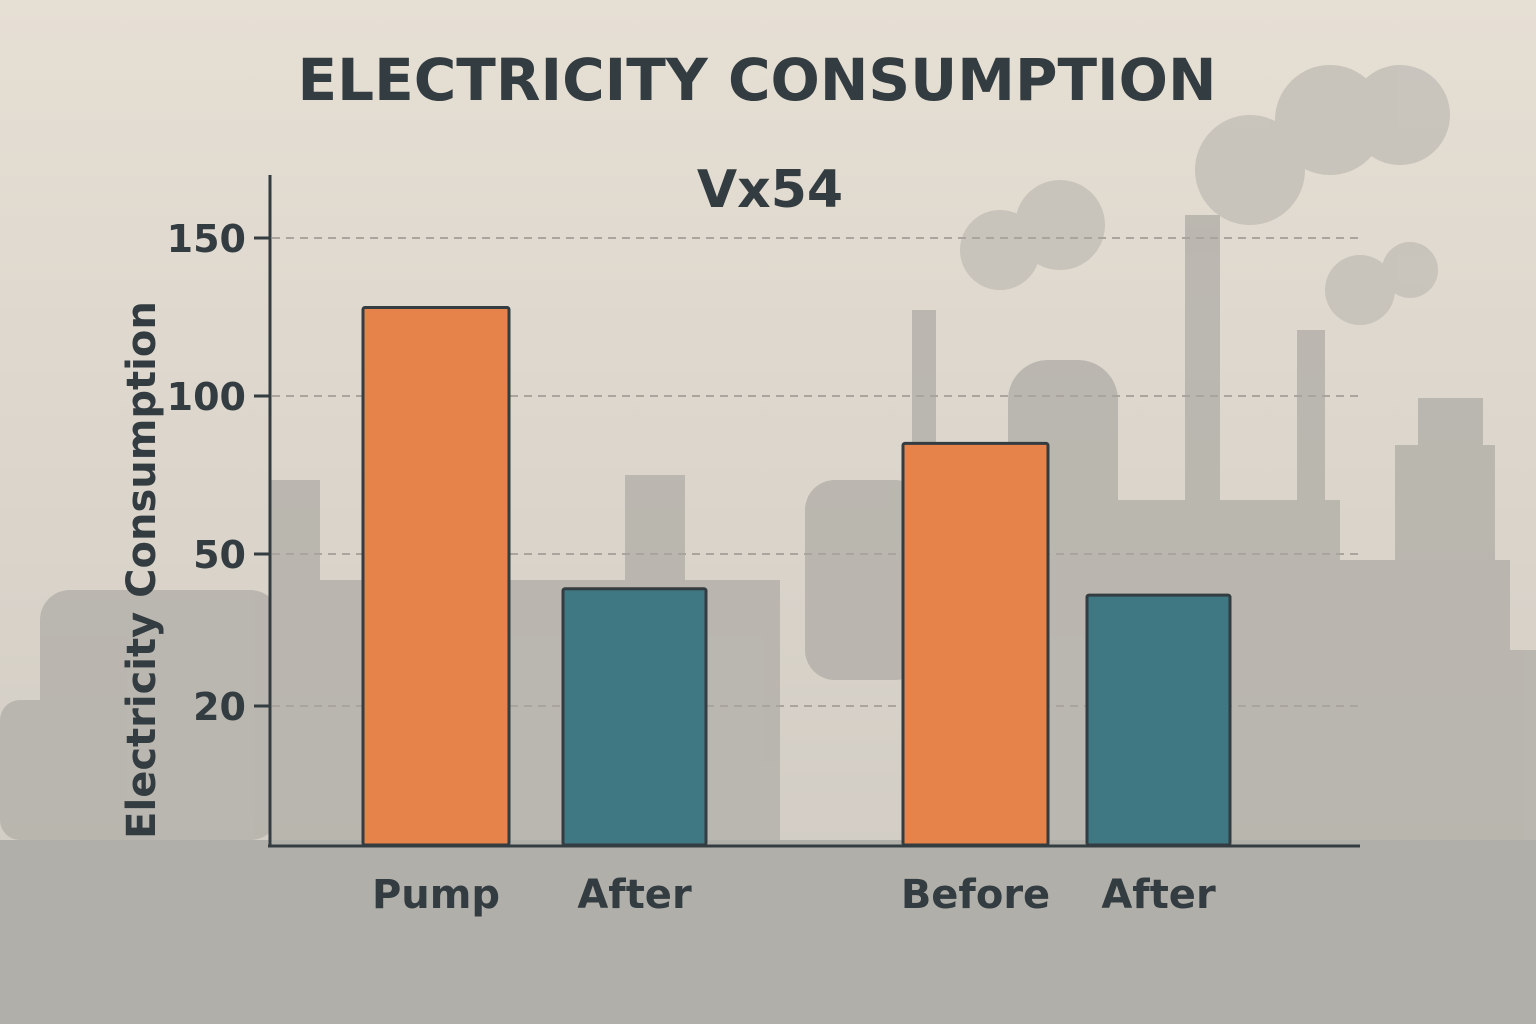 The width and height of the screenshot is (1536, 1024). What do you see at coordinates (436, 895) in the screenshot?
I see `x-tick-label: Pump` at bounding box center [436, 895].